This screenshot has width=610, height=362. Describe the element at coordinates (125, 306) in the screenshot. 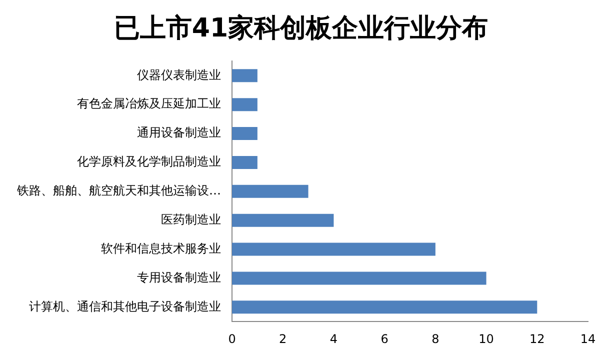

I see `y-tick-label: 计算机、通信和其他电子设备制造业` at that location.